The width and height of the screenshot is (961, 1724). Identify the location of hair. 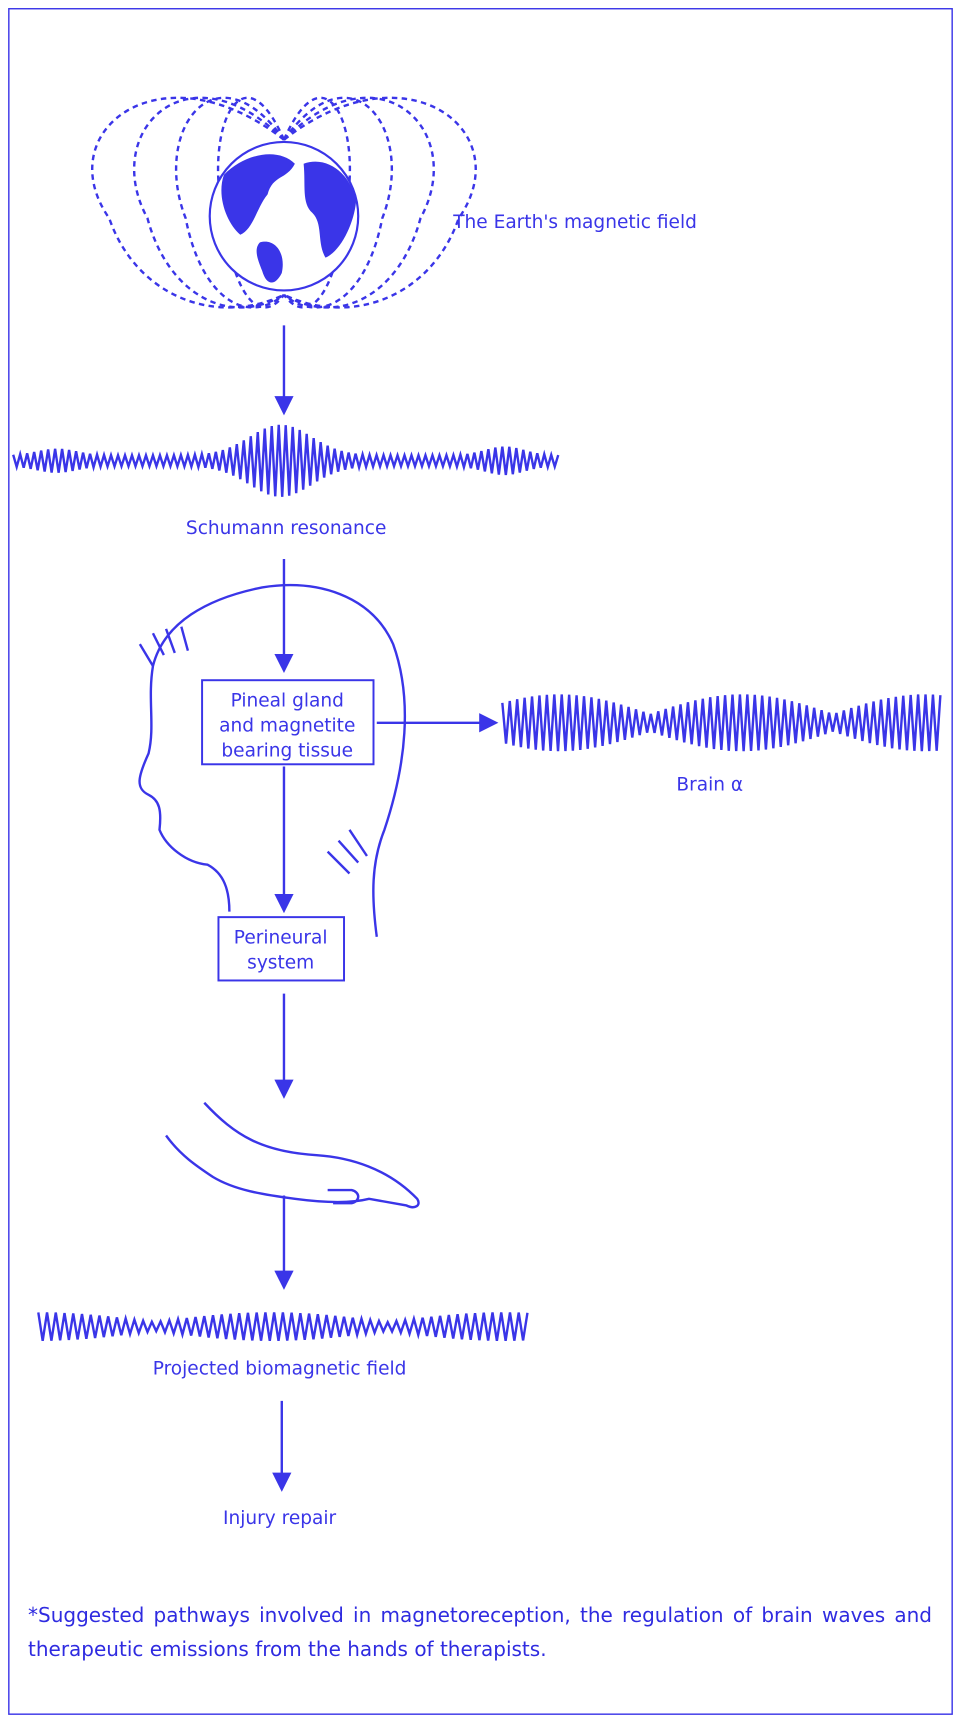
(253, 750).